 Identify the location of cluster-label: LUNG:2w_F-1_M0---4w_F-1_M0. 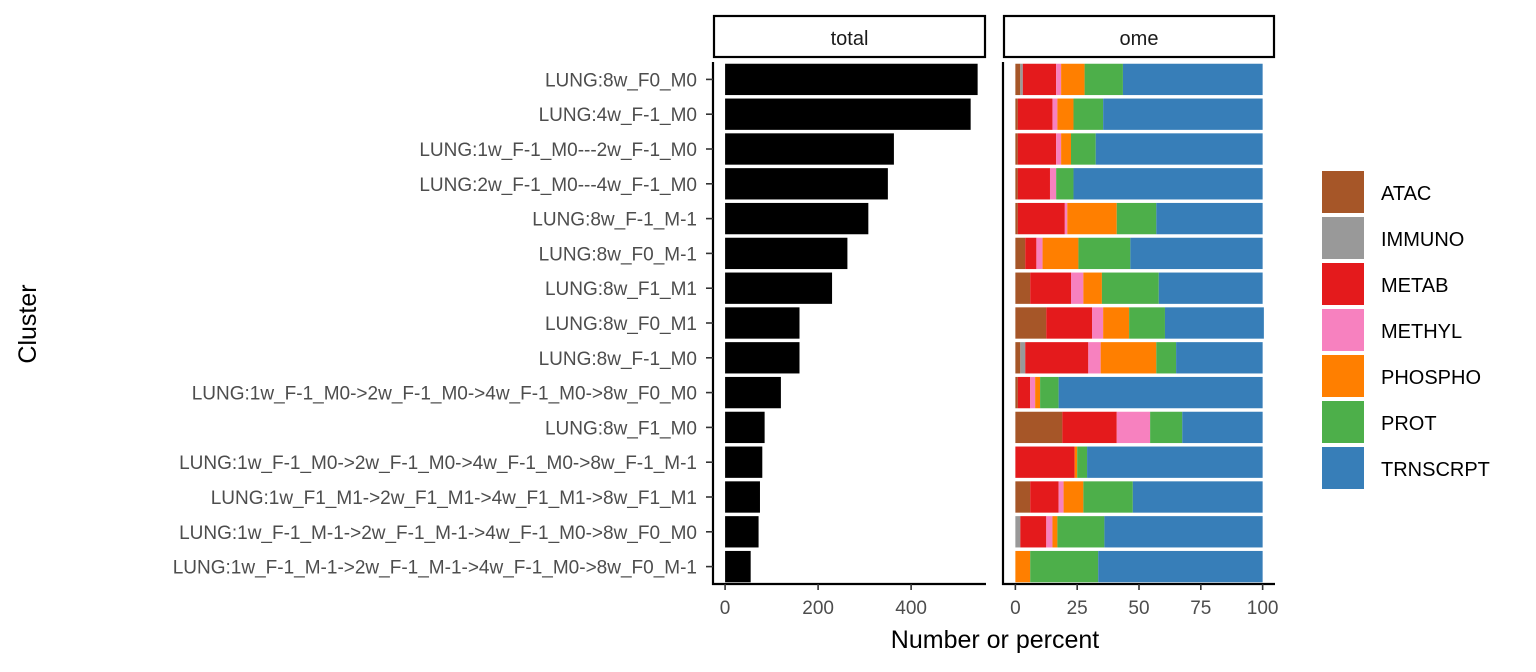
(558, 185).